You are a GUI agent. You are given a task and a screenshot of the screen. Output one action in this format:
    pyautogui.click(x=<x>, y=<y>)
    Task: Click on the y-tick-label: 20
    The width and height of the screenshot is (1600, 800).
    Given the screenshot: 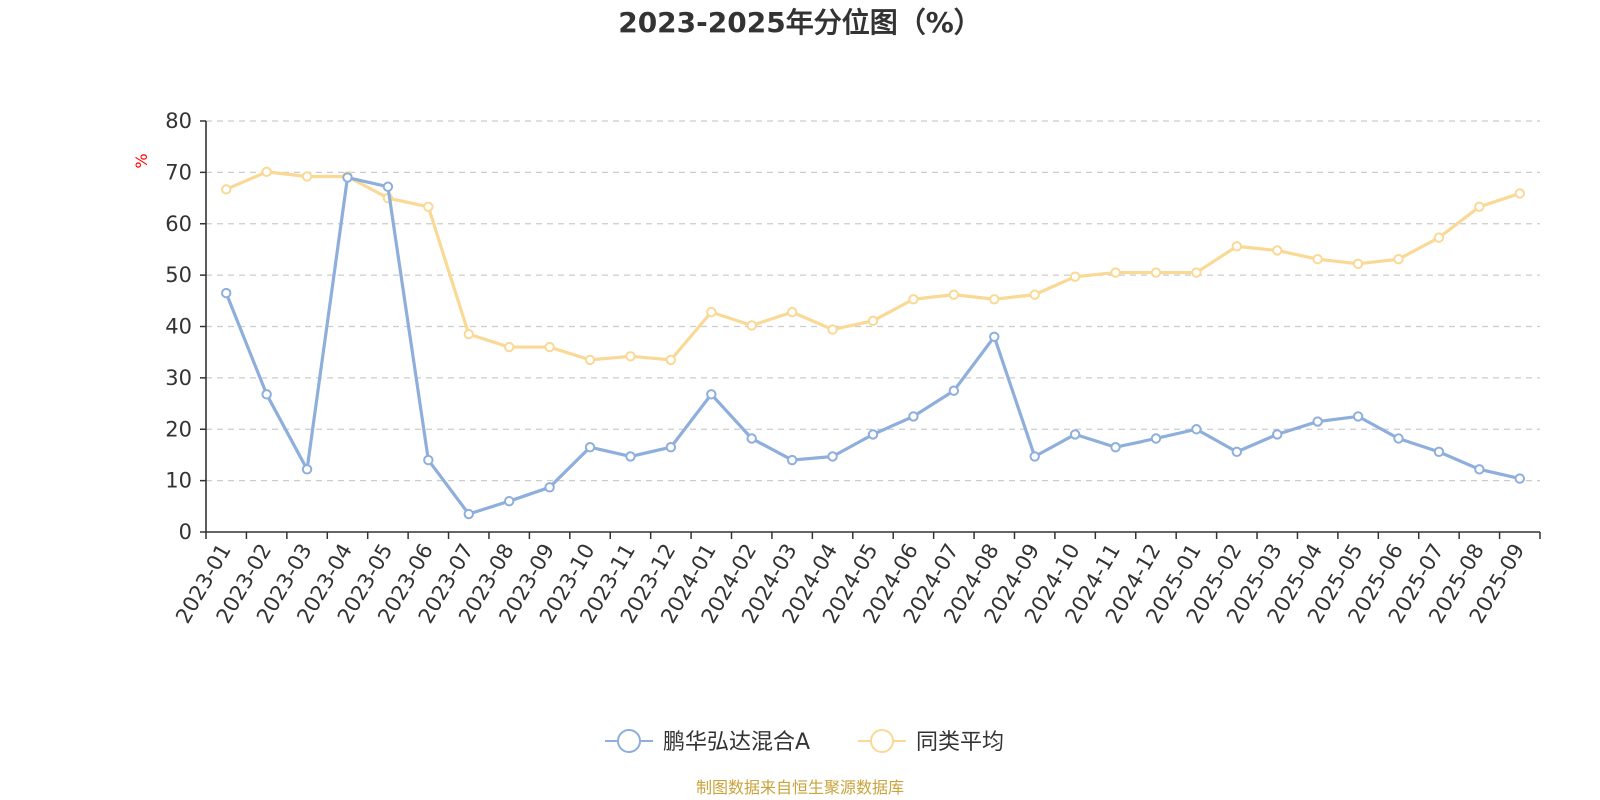 What is the action you would take?
    pyautogui.click(x=178, y=429)
    